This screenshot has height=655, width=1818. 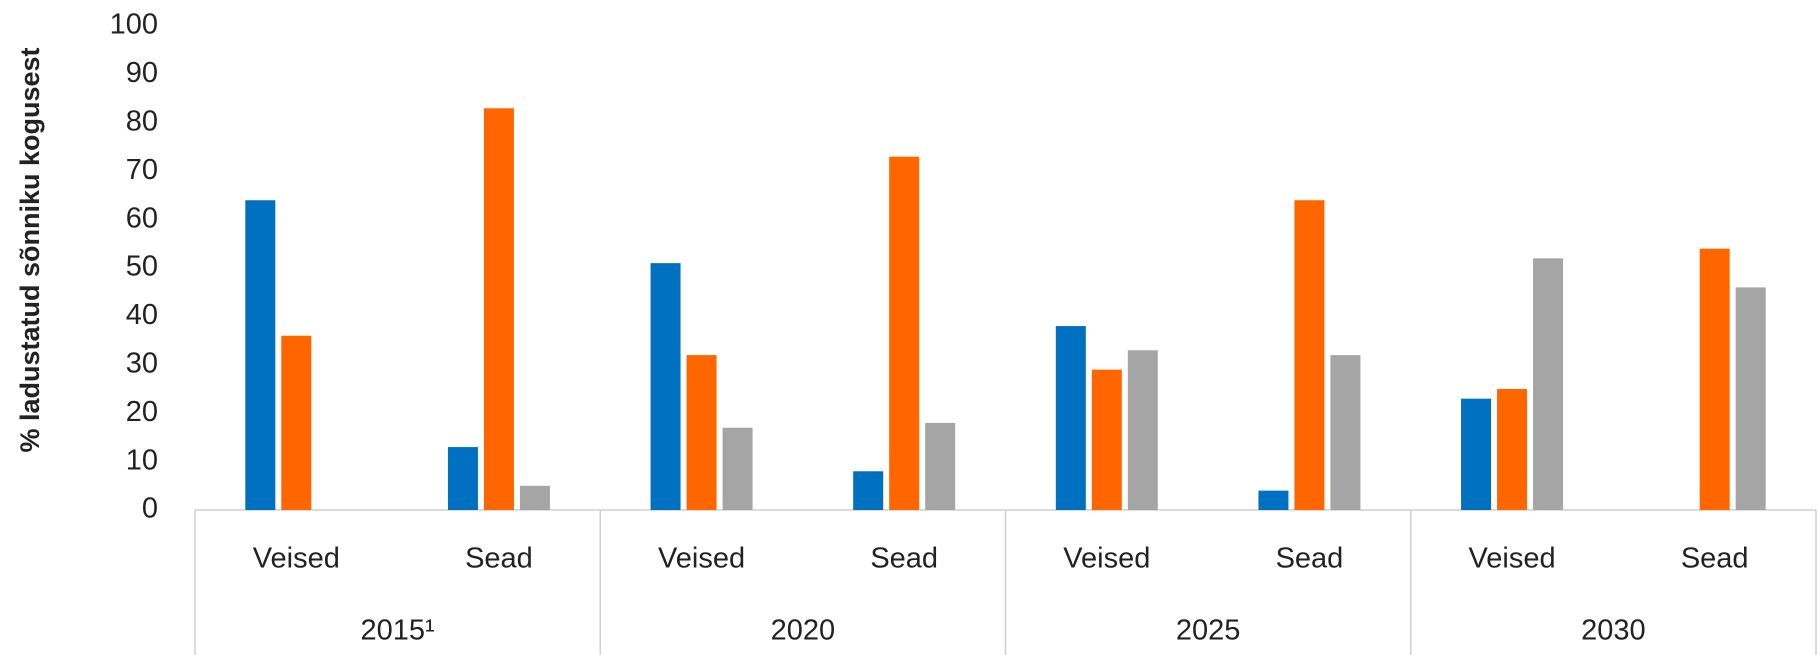 What do you see at coordinates (398, 631) in the screenshot?
I see `group-label: 2015¹` at bounding box center [398, 631].